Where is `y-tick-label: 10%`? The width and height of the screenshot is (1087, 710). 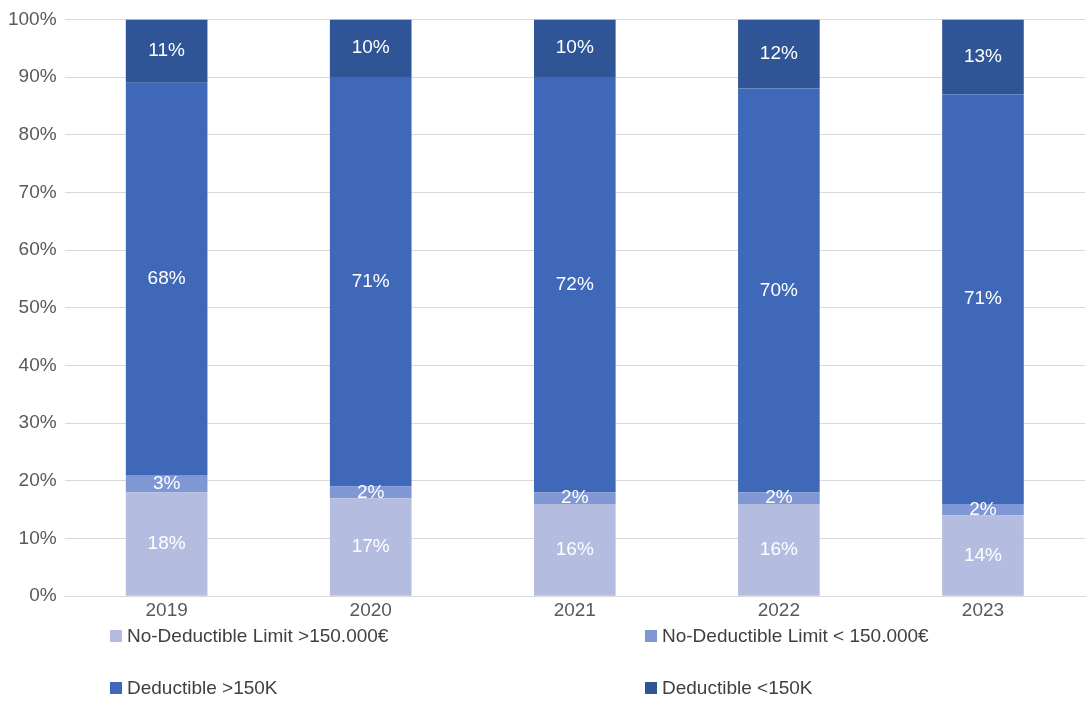 y-tick-label: 10% is located at coordinates (37, 537).